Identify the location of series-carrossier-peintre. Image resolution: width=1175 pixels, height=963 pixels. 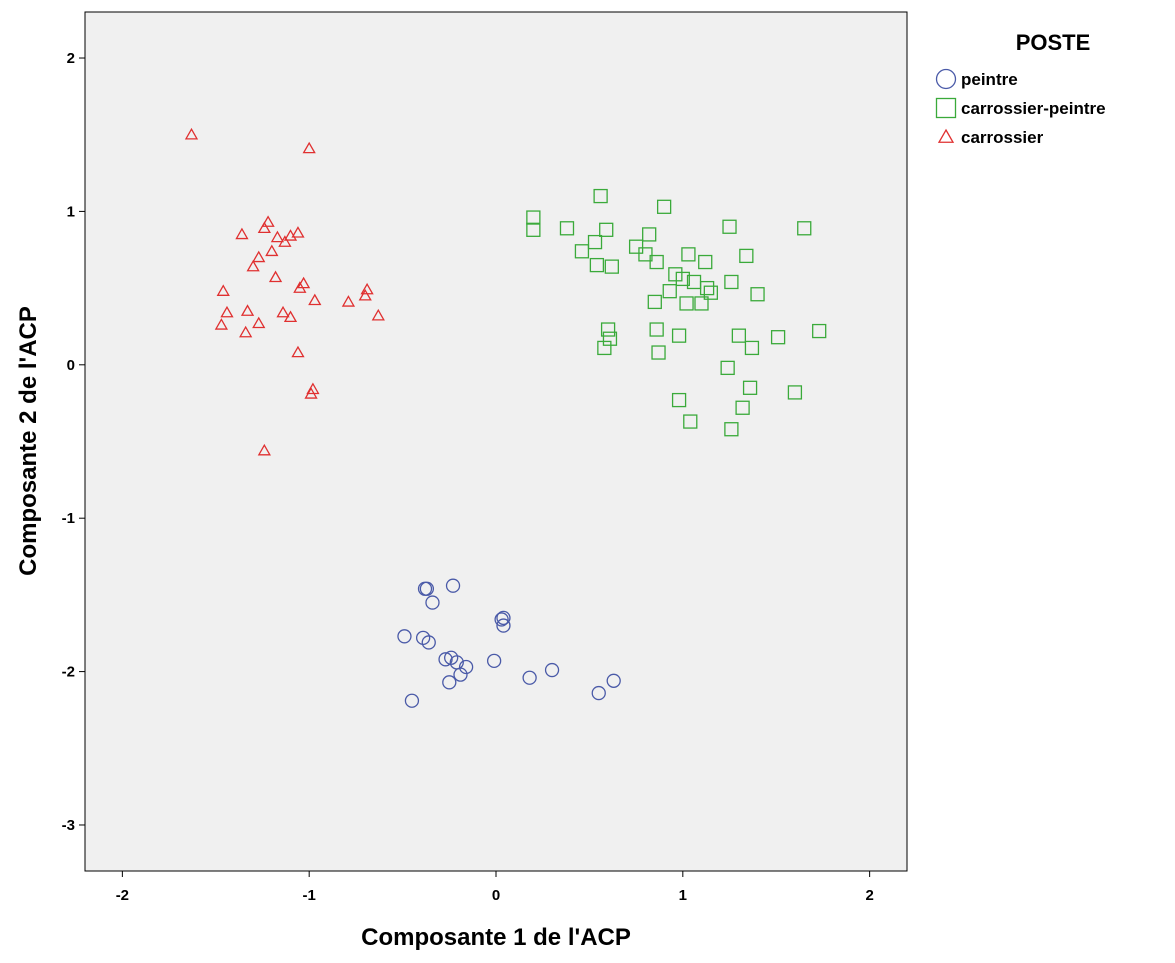
(676, 312).